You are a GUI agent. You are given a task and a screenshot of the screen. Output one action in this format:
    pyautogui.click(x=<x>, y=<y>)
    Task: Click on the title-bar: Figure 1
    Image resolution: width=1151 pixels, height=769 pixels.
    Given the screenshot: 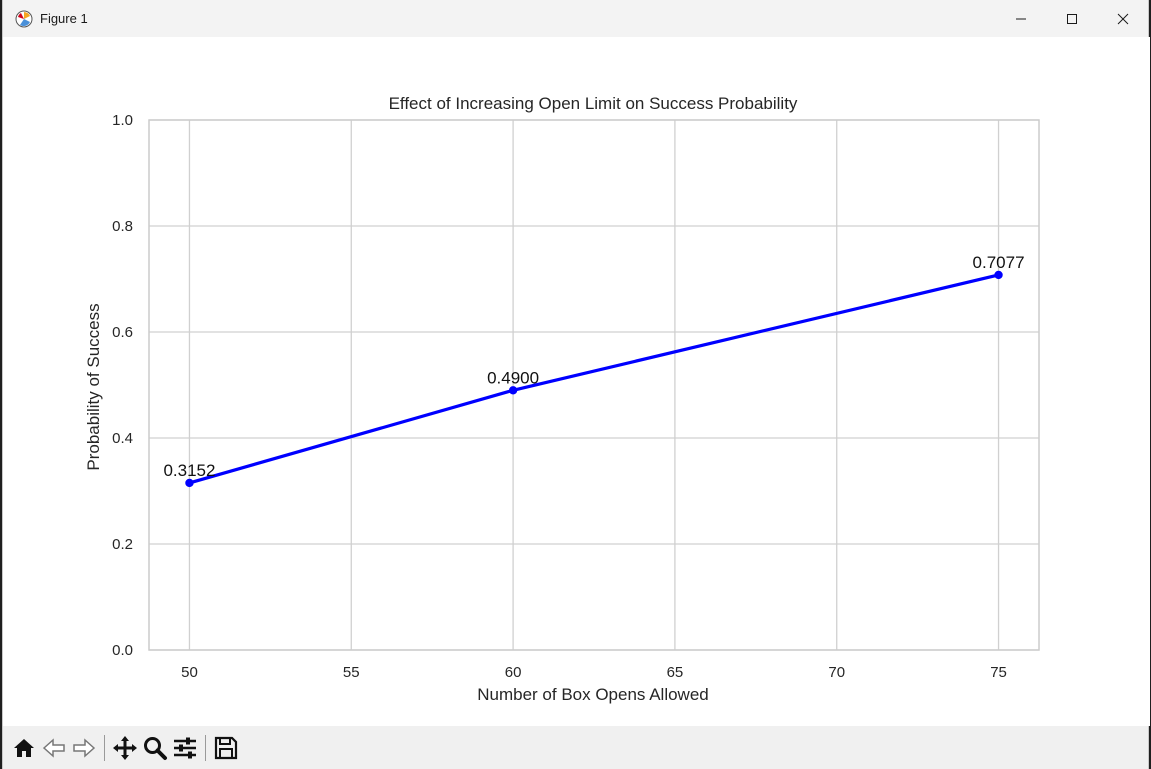 What is the action you would take?
    pyautogui.click(x=575, y=18)
    